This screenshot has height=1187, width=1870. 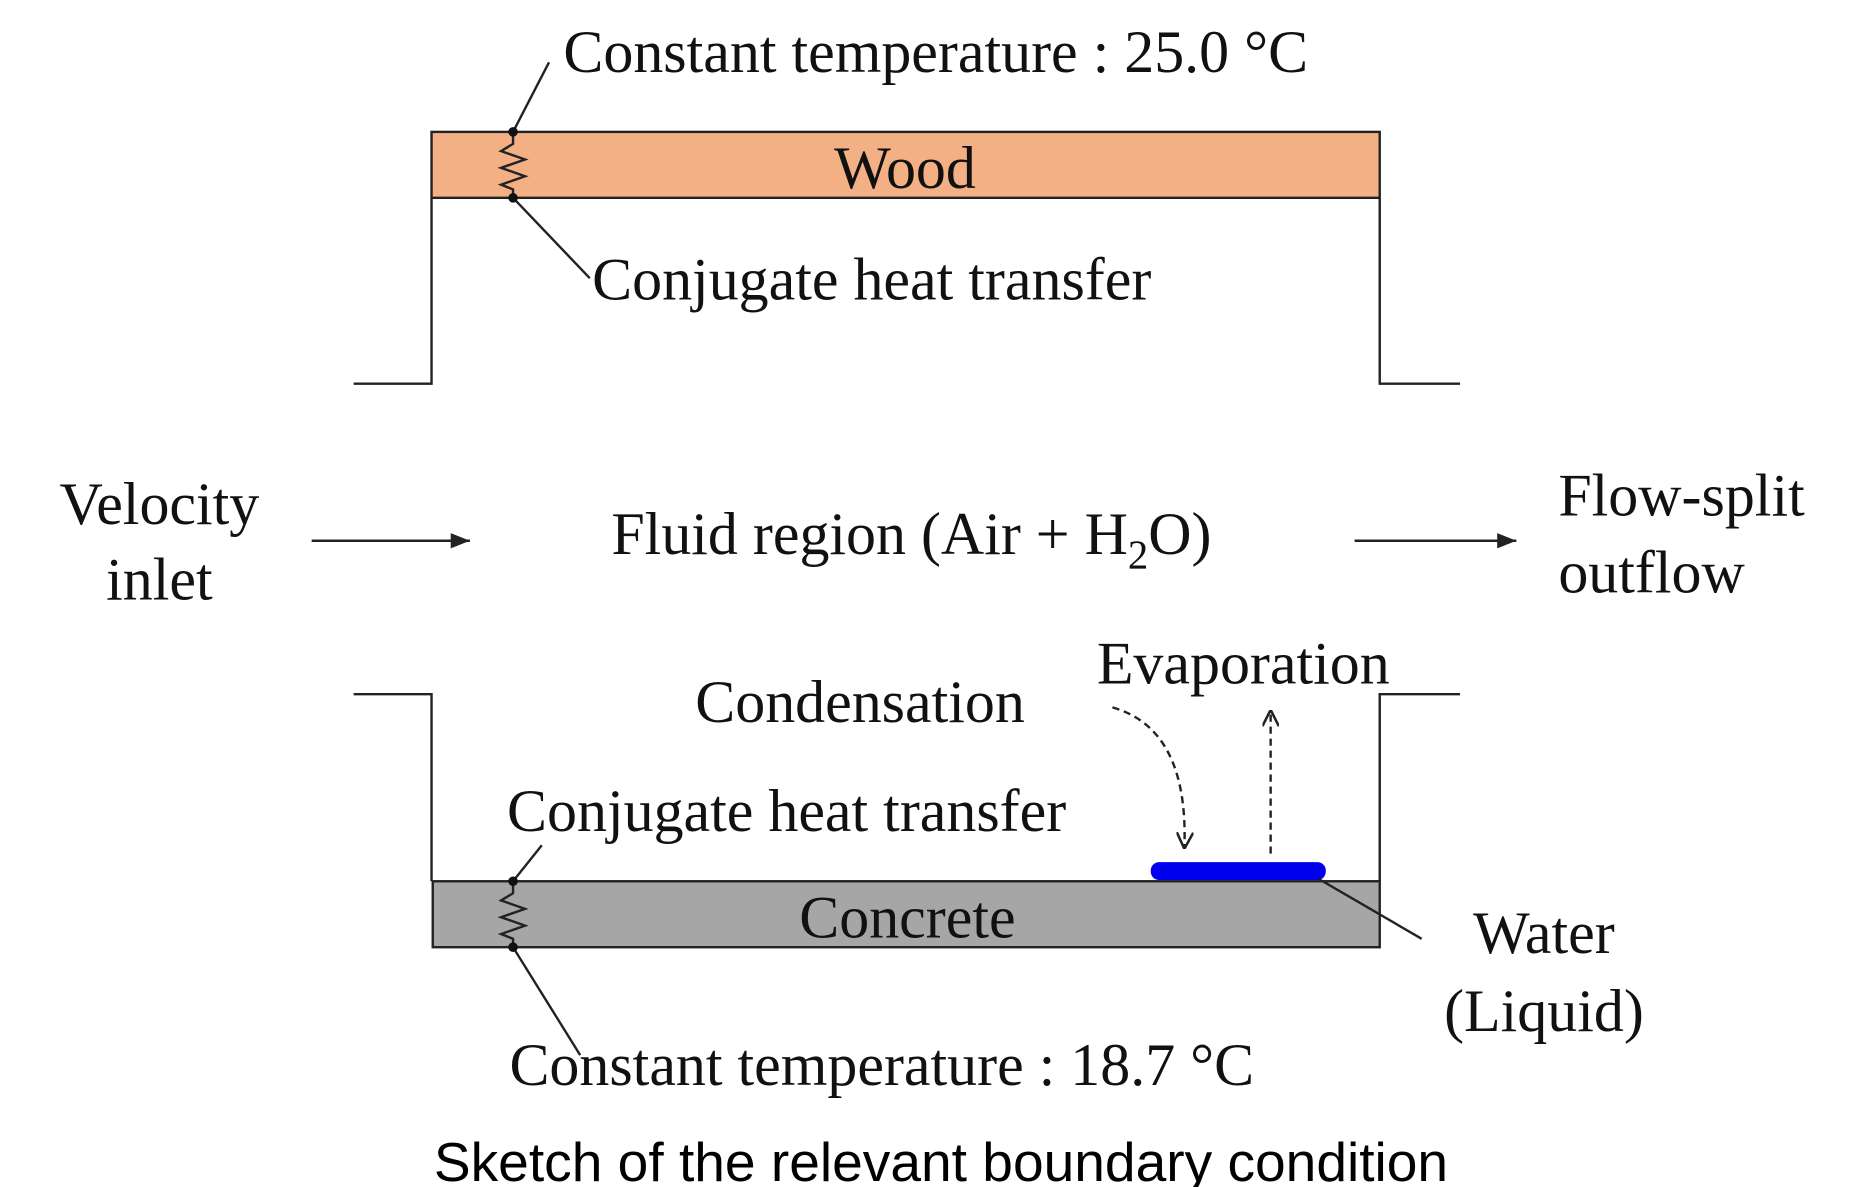 What do you see at coordinates (1243, 663) in the screenshot?
I see `evaporation-label: Evaporation` at bounding box center [1243, 663].